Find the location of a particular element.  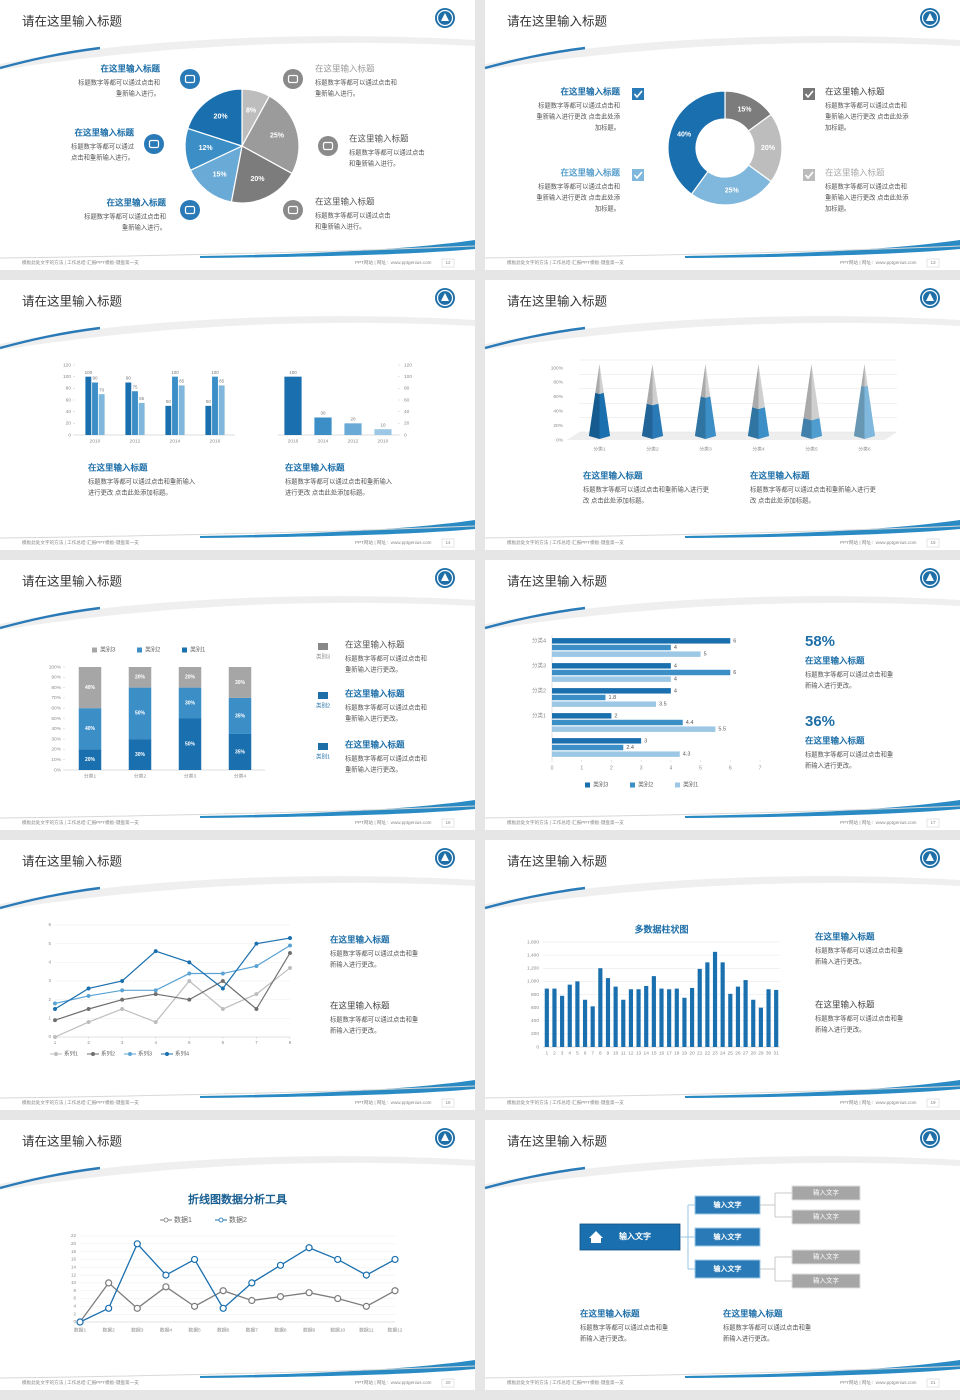

footer-line is located at coordinates (722, 532).